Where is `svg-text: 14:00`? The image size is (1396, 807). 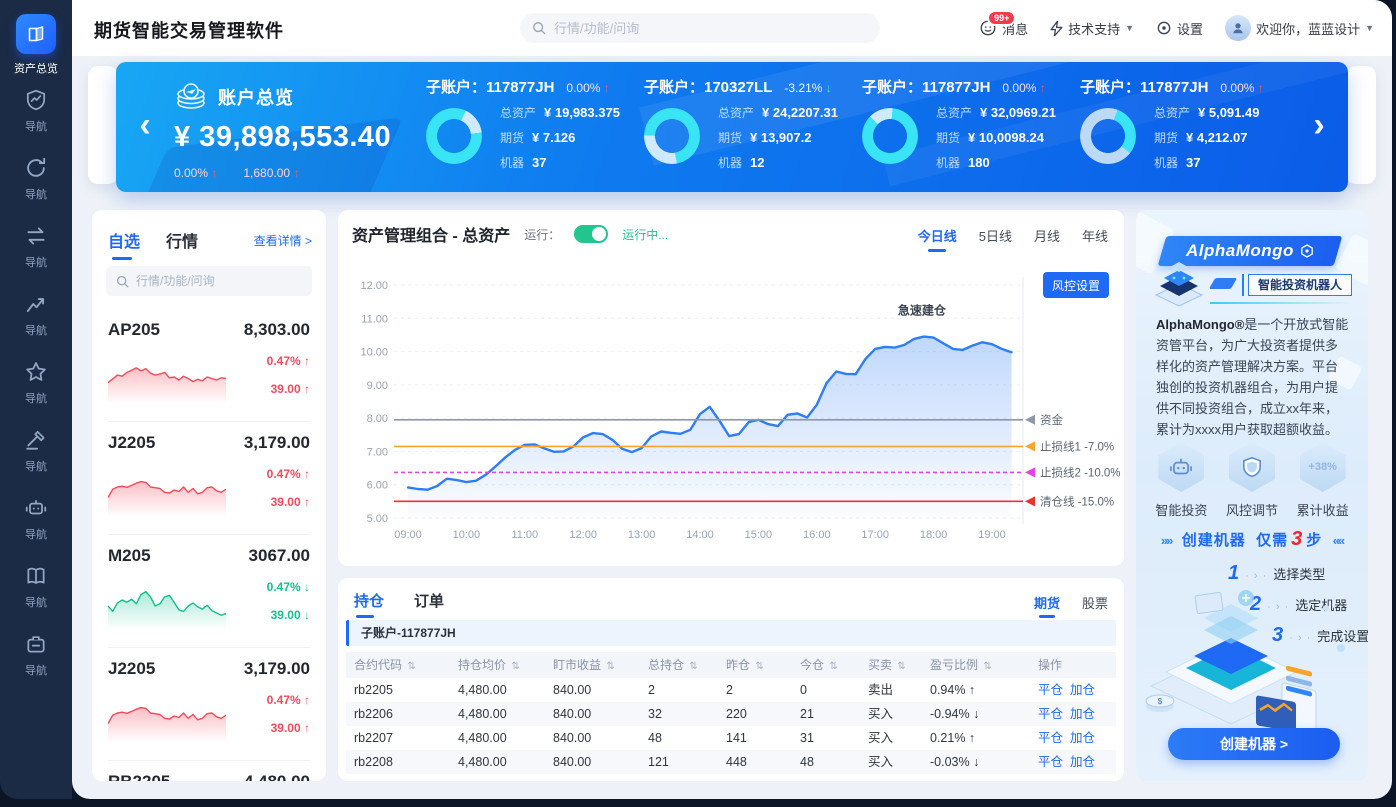 svg-text: 14:00 is located at coordinates (700, 535).